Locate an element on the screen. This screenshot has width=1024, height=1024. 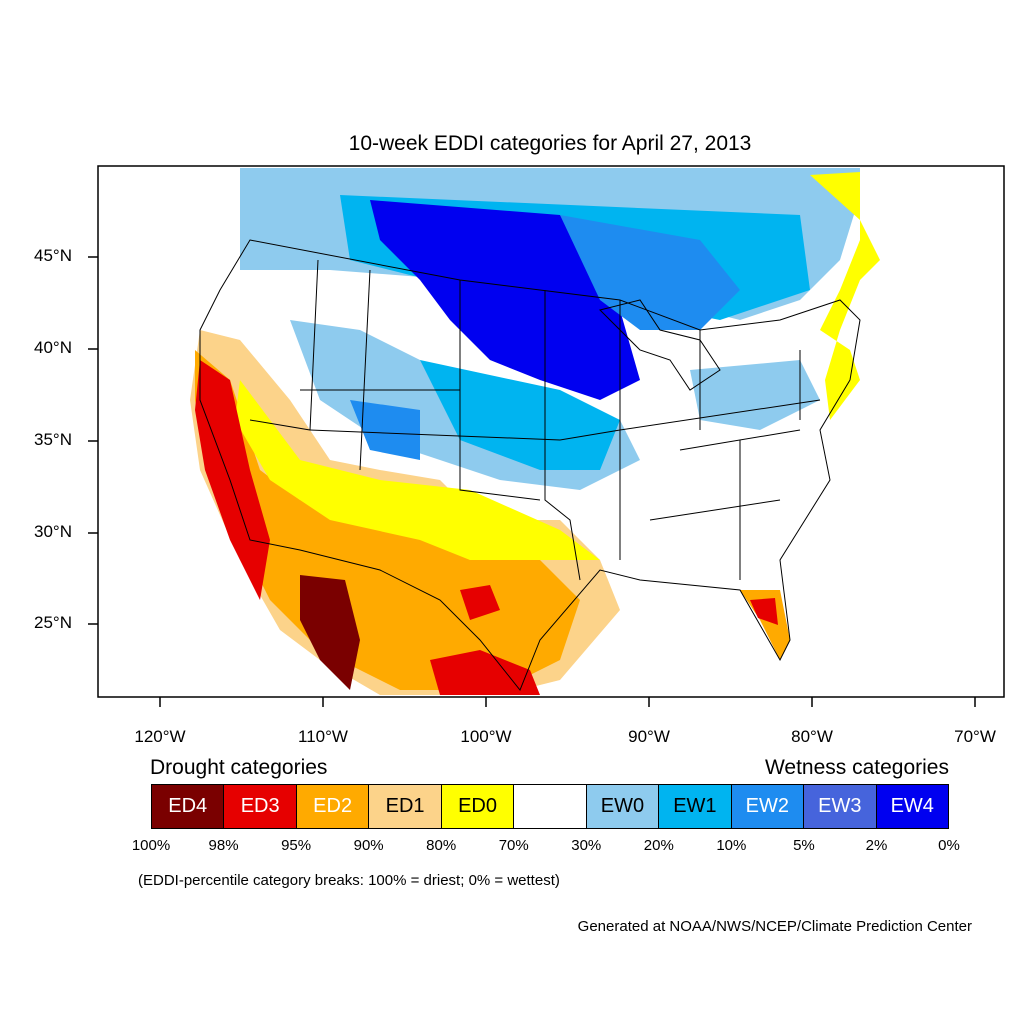
percentile-label: 80% is located at coordinates (441, 845).